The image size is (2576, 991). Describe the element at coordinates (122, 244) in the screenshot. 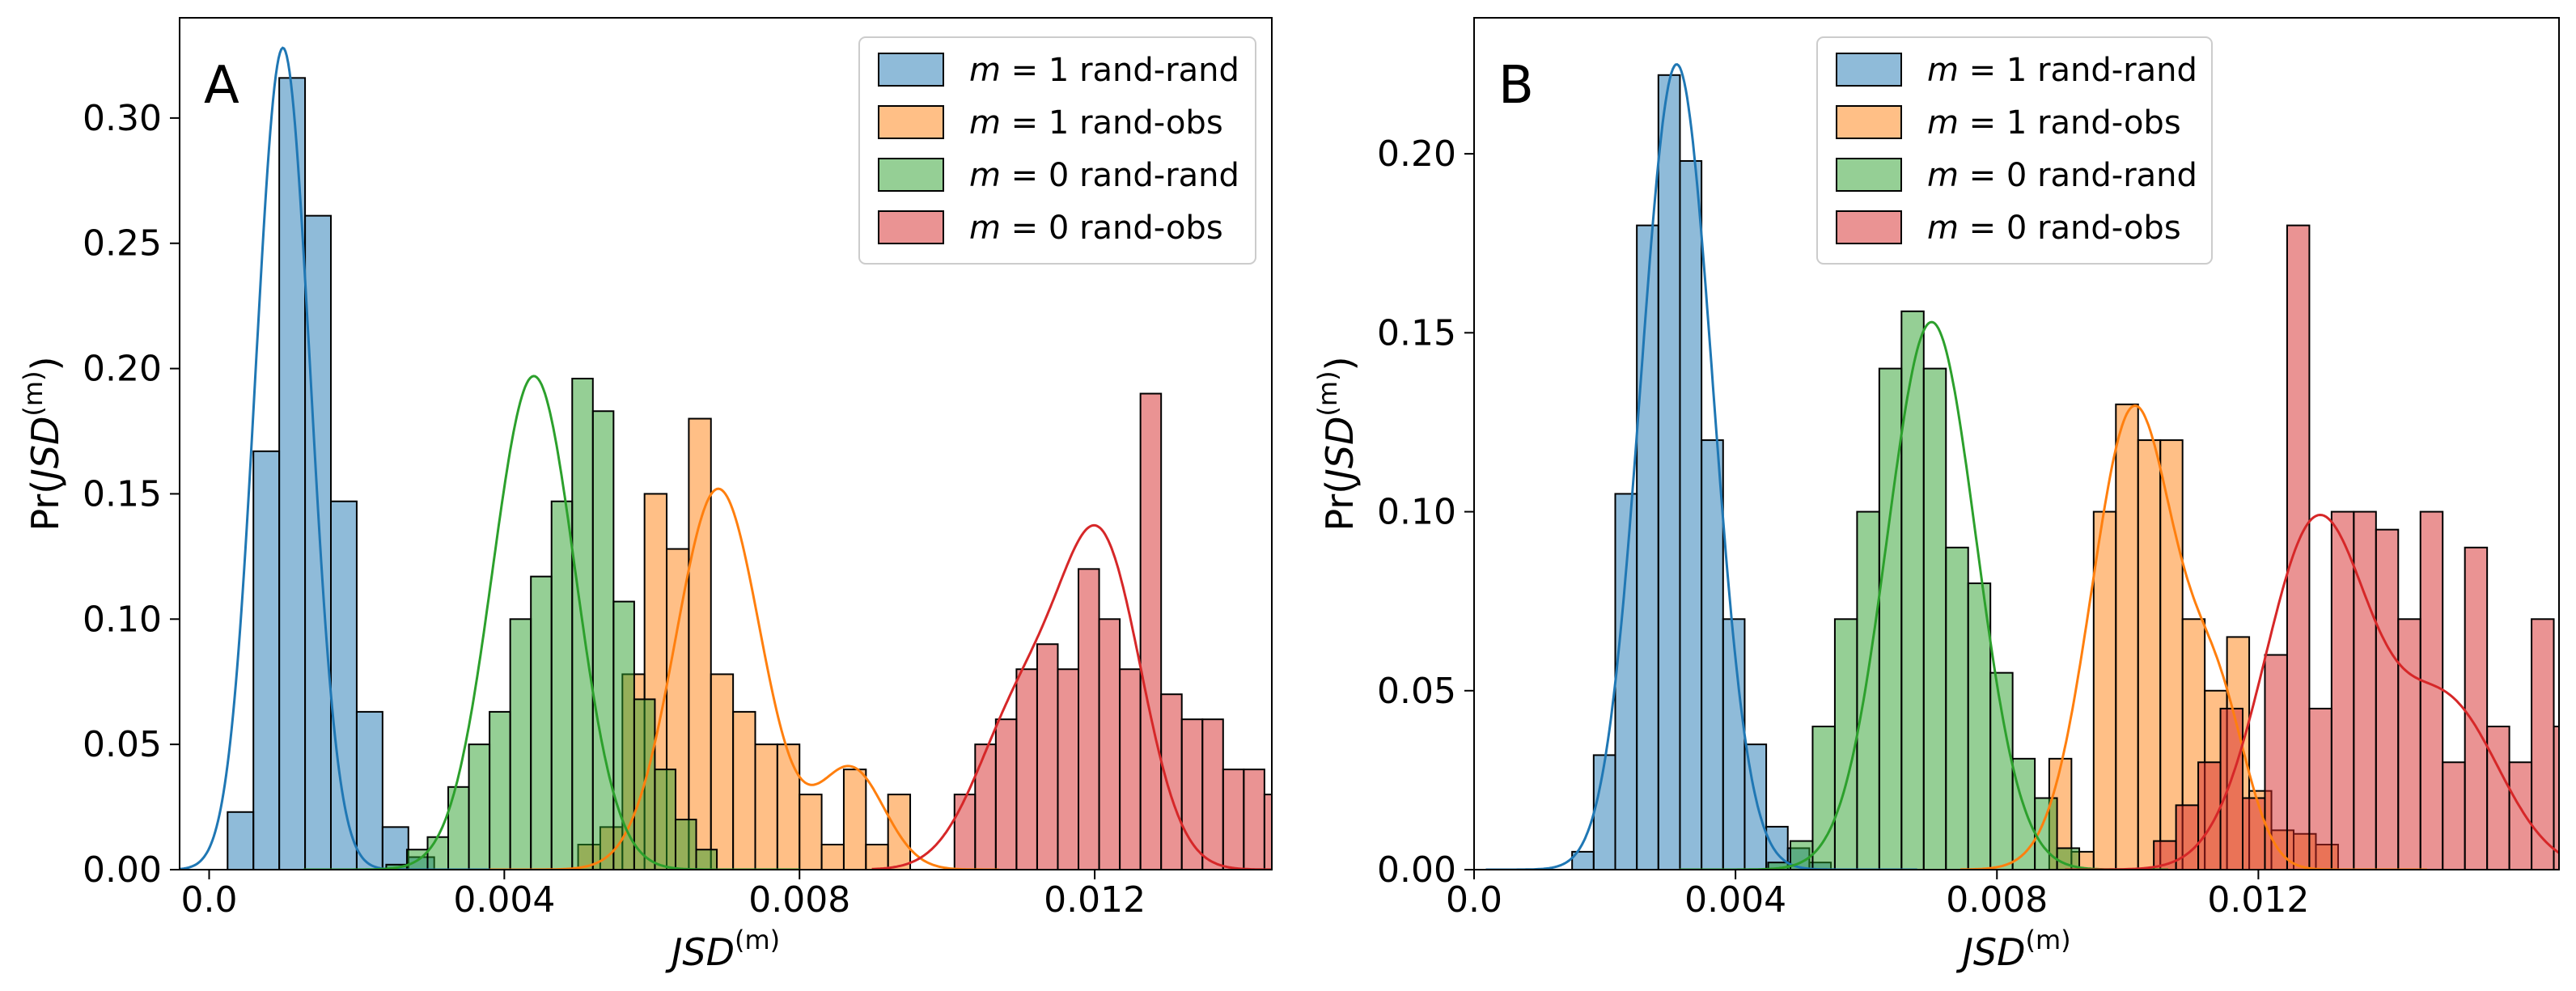

I see `y-tick-label: 0.25` at that location.